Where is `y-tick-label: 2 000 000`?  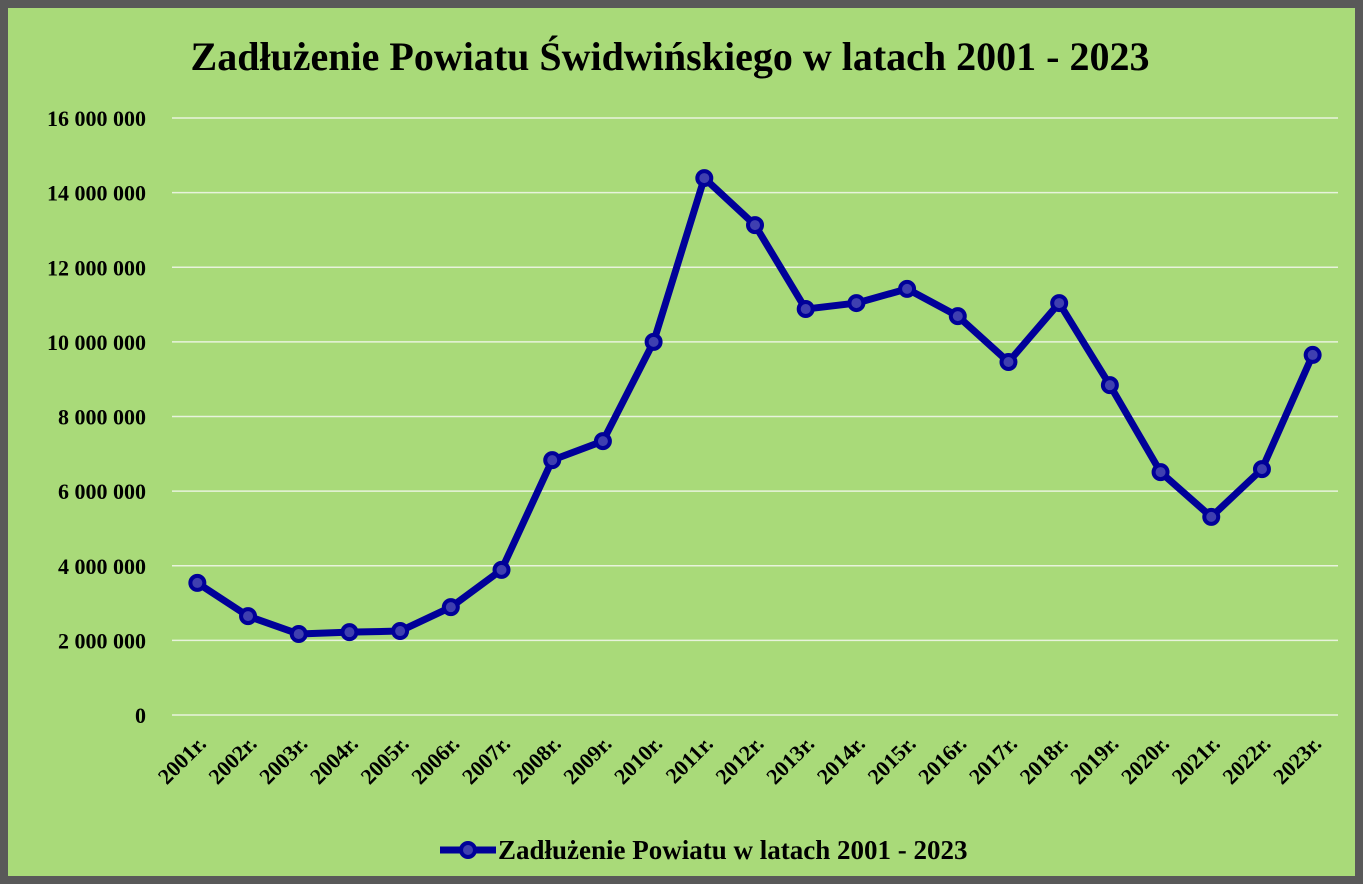
y-tick-label: 2 000 000 is located at coordinates (102, 640).